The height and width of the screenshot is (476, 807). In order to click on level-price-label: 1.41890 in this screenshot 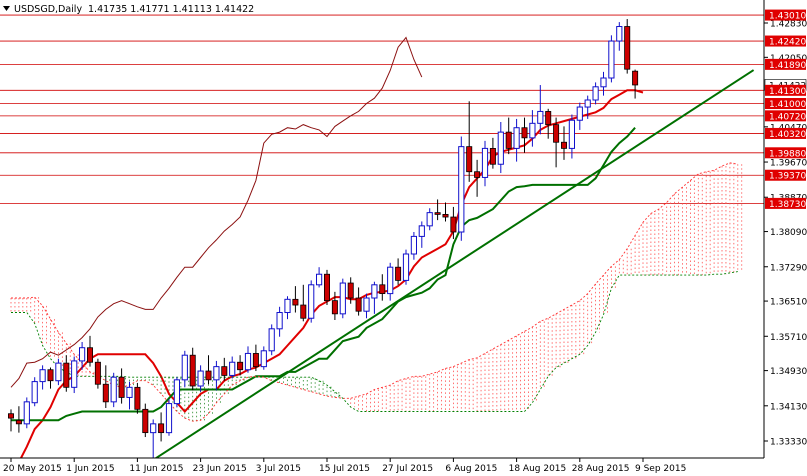, I will do `click(787, 66)`.